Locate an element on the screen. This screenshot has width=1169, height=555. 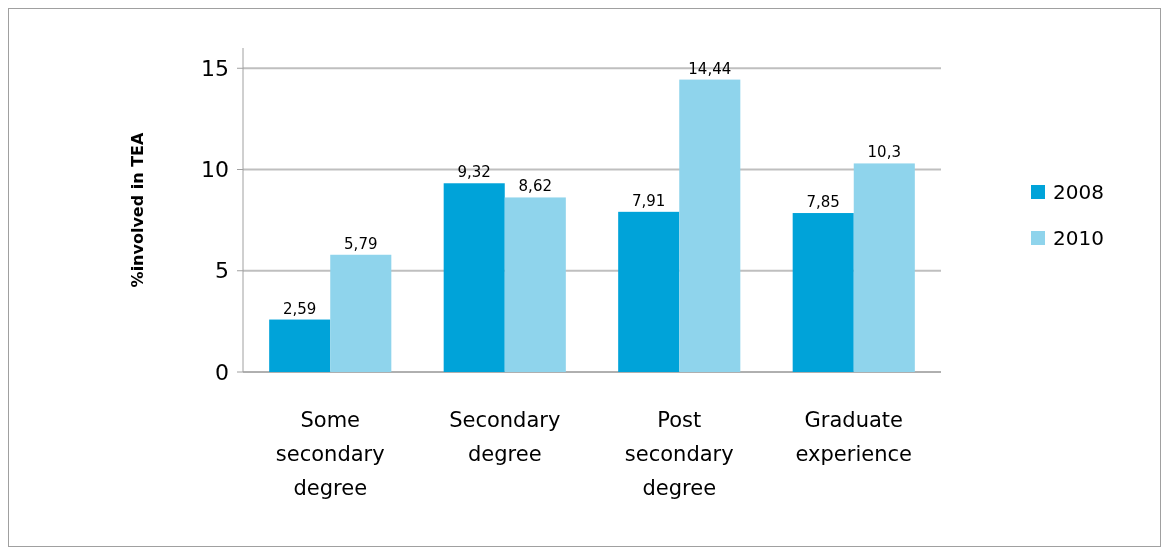
y-tick-label: 15 is located at coordinates (215, 68).